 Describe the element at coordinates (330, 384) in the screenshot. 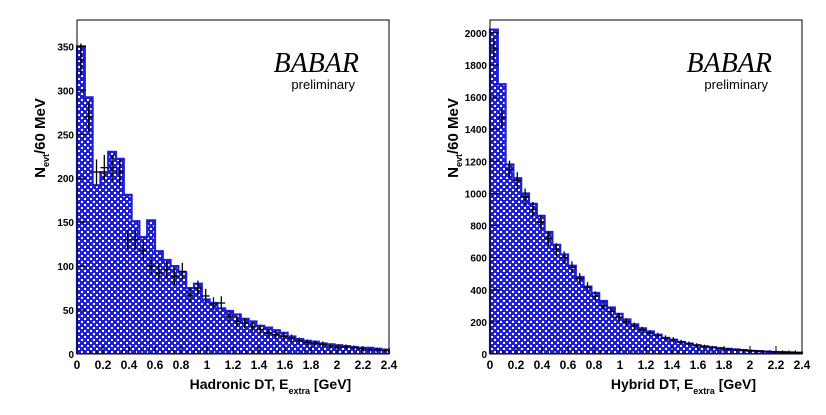

I see `x-axis-label-unit: [GeV]` at that location.